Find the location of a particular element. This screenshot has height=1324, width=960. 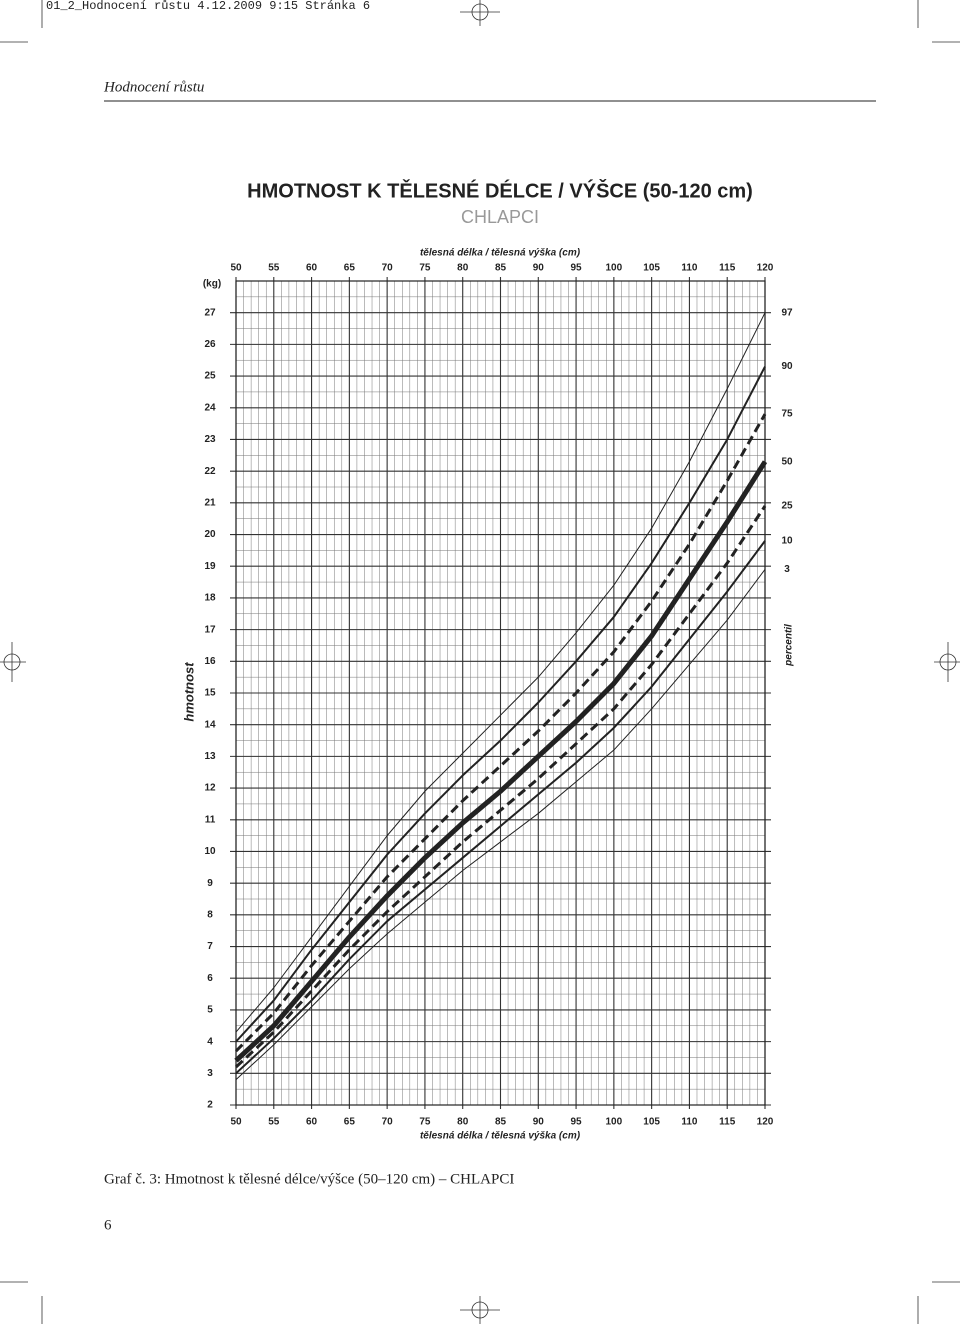

y-tick-label: 21 is located at coordinates (210, 502).